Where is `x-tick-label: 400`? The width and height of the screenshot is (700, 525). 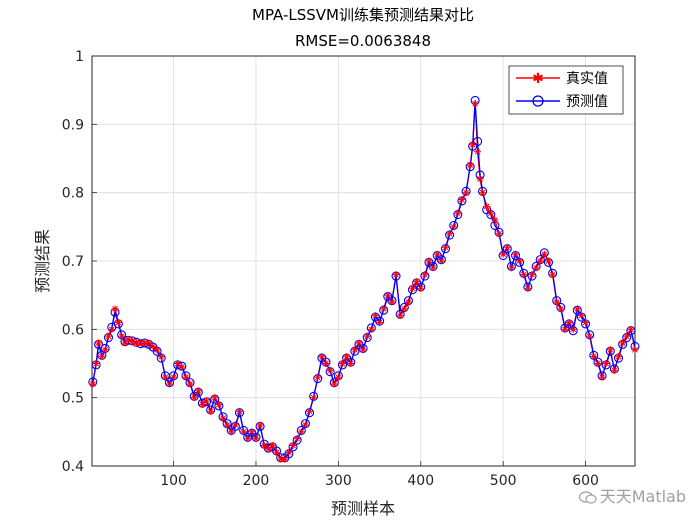
x-tick-label: 400 is located at coordinates (420, 481).